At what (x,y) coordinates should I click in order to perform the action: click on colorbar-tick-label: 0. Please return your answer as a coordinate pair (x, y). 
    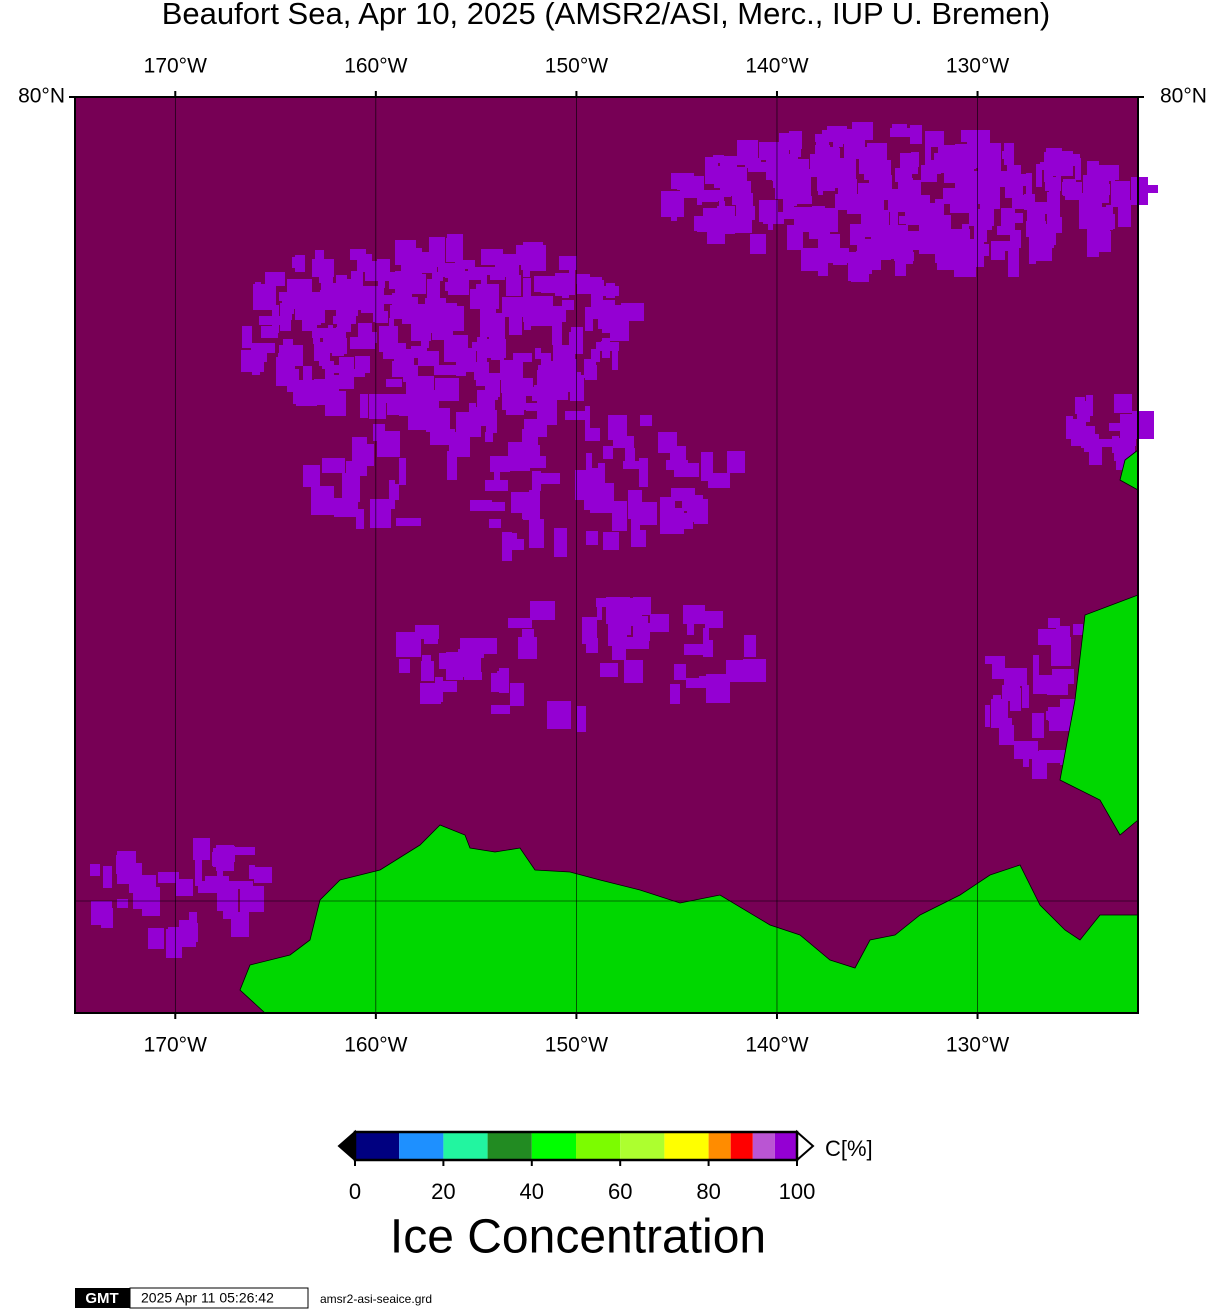
    Looking at the image, I should click on (355, 1191).